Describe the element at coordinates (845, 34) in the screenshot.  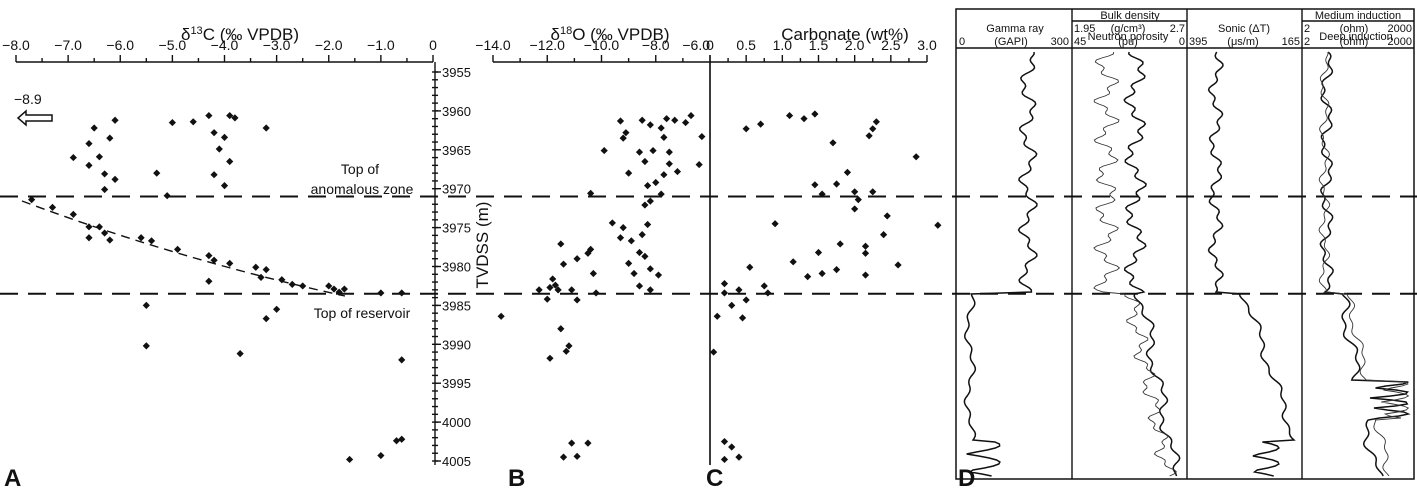
I see `panel-c-title: Carbonate (wt%)` at that location.